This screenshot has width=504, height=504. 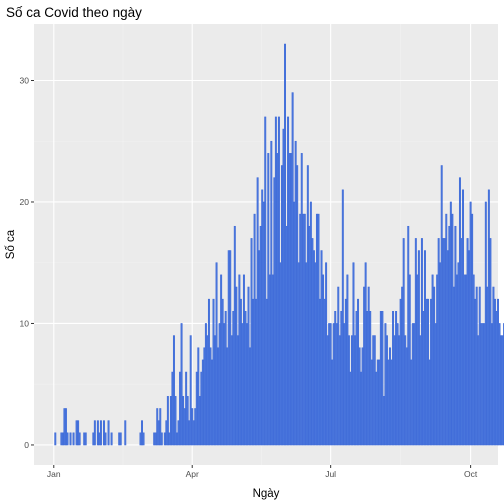 I want to click on y-tick-label: 20, so click(x=25, y=202).